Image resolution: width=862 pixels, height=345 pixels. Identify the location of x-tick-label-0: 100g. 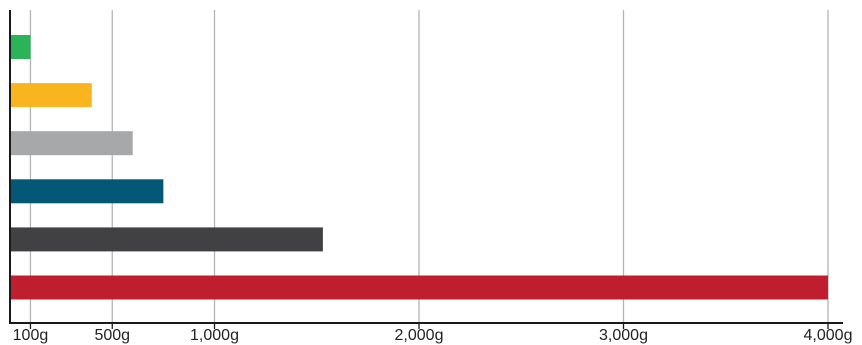
(31, 335).